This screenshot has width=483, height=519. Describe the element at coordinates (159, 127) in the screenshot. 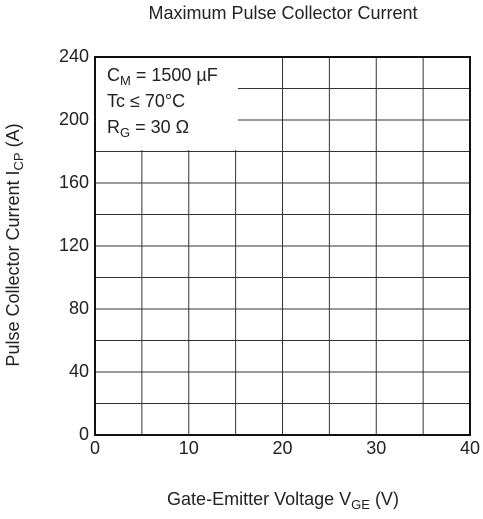

I see `annotation-rest: = 30 Ω` at that location.